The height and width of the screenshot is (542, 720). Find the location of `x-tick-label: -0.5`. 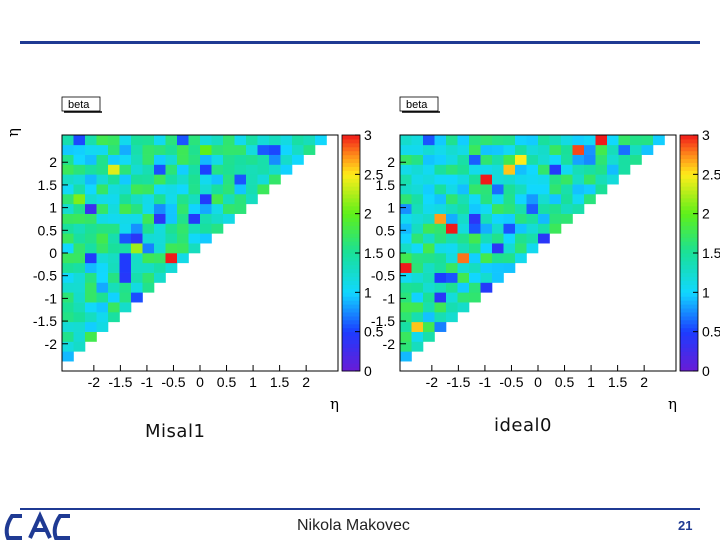

x-tick-label: -0.5 is located at coordinates (511, 382).